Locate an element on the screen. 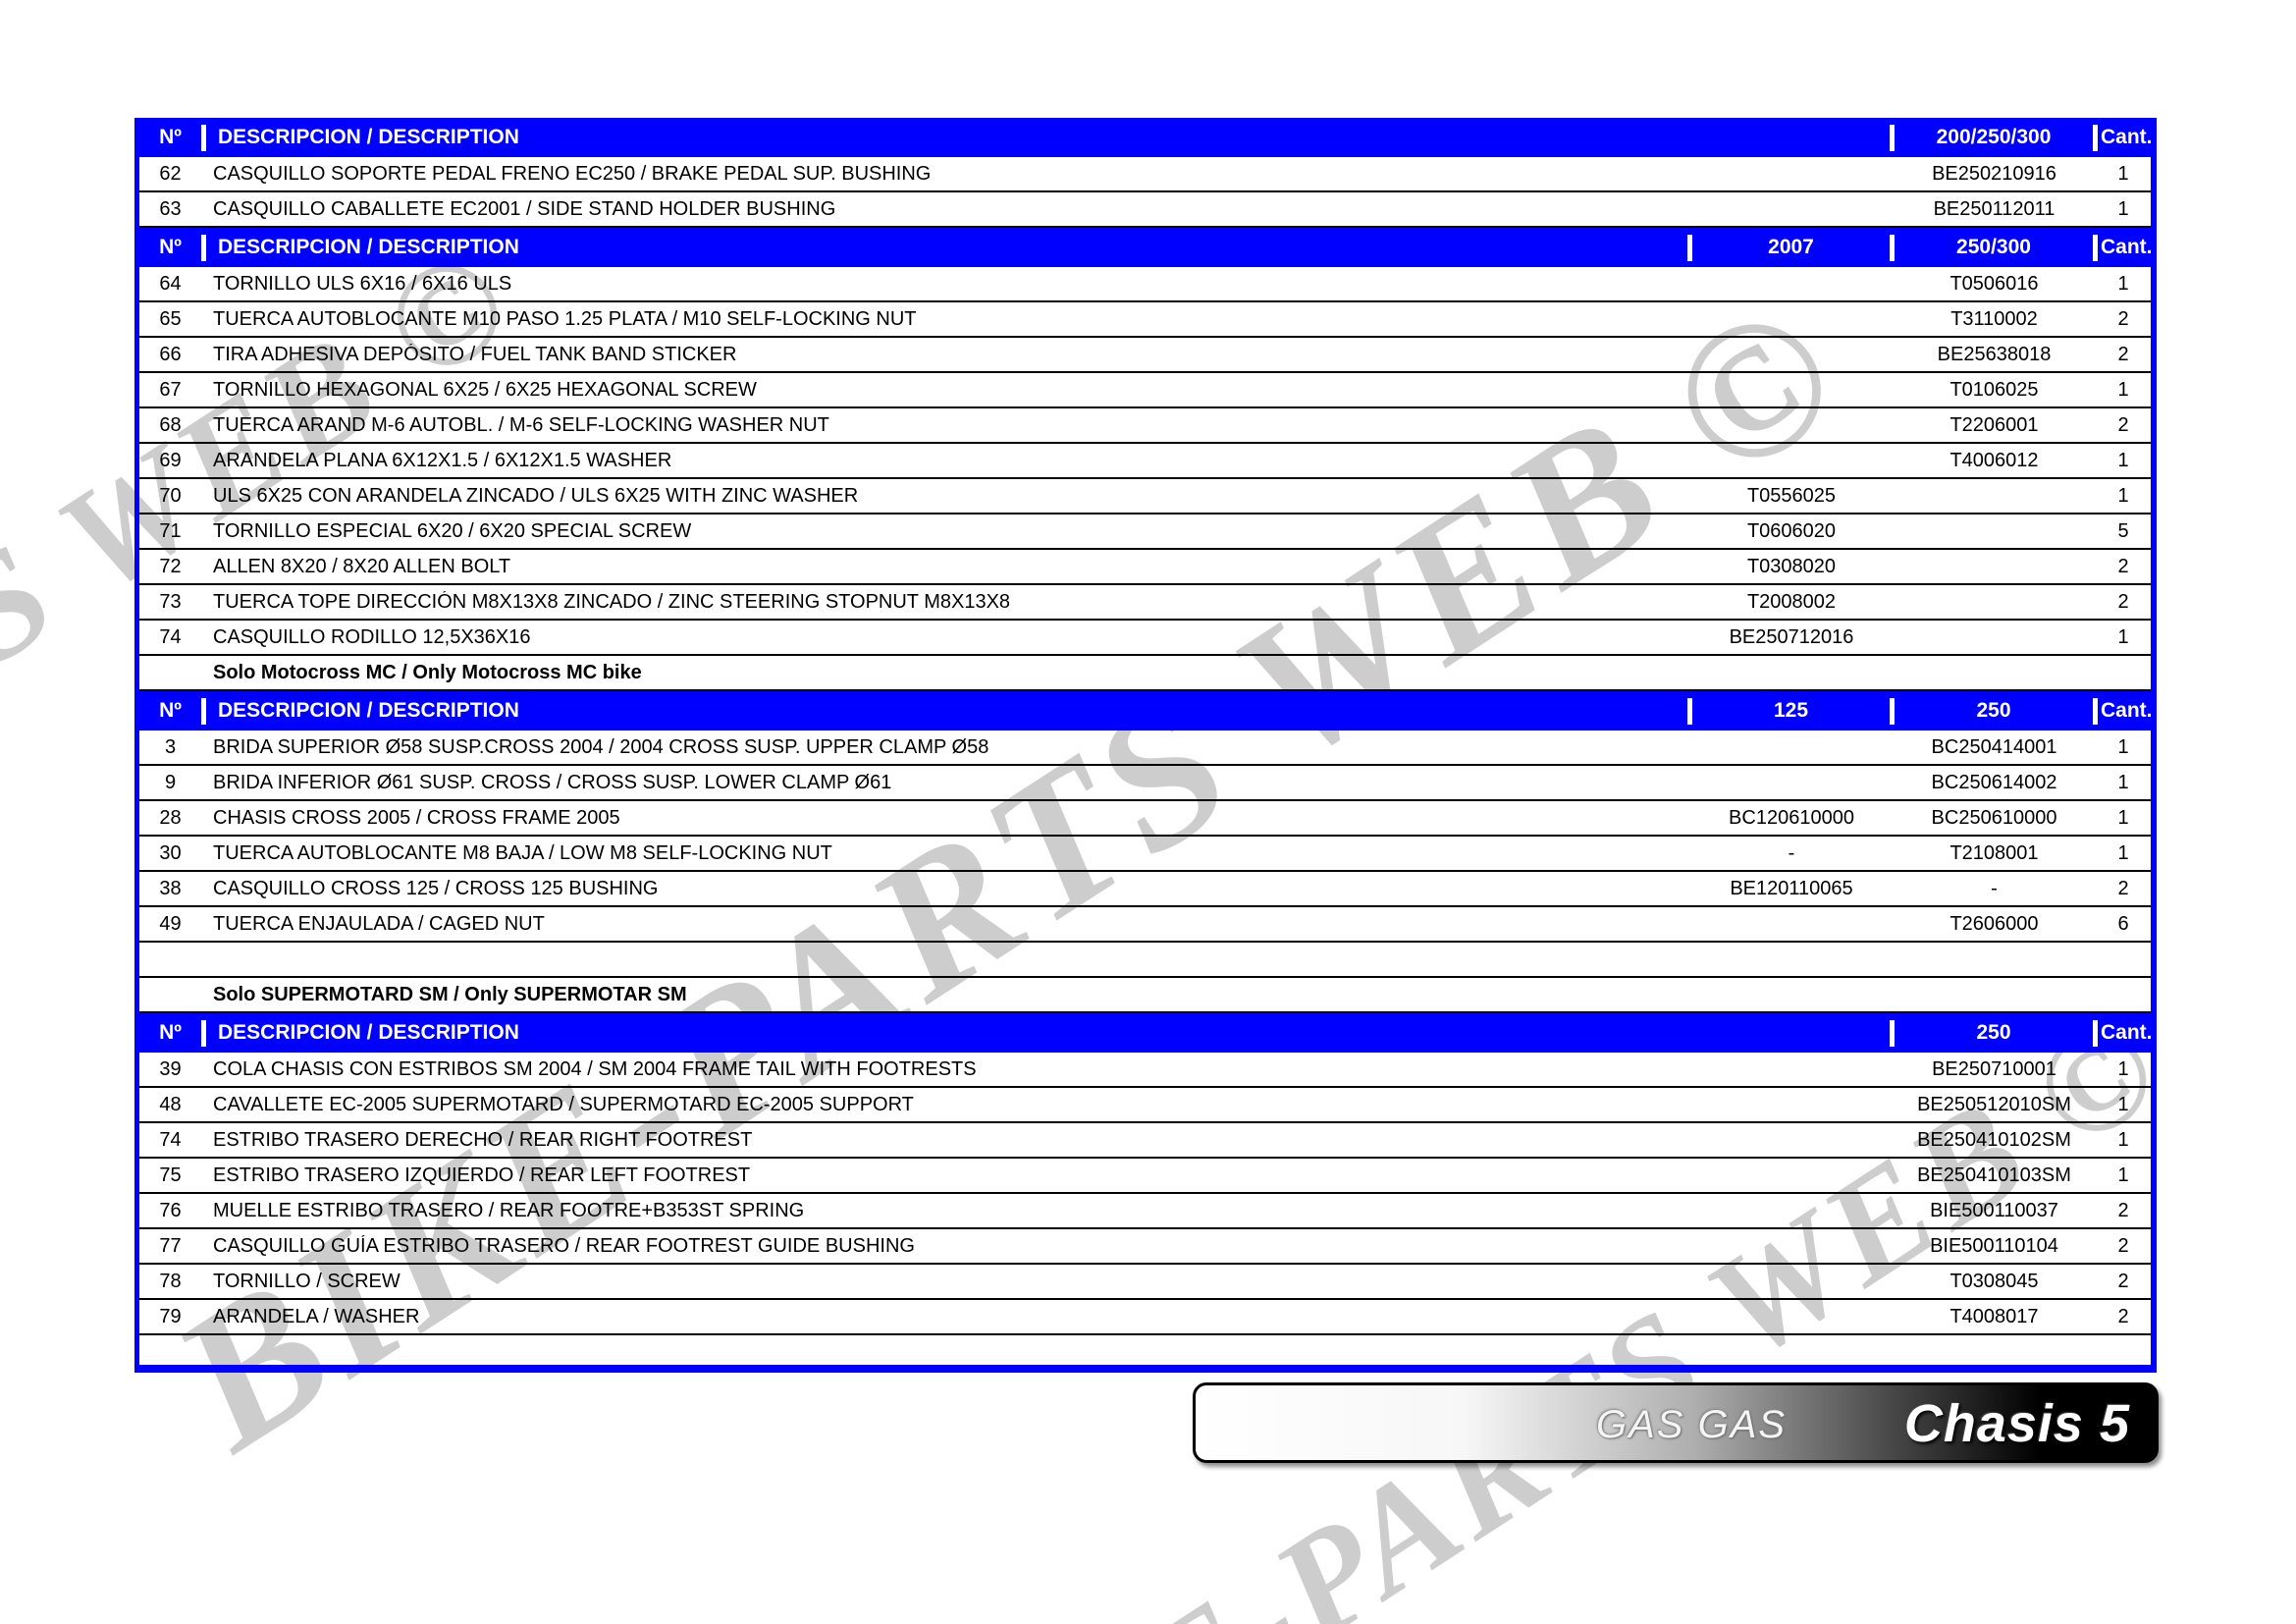 The height and width of the screenshot is (1624, 2296). part-ref-number: 68 is located at coordinates (170, 424).